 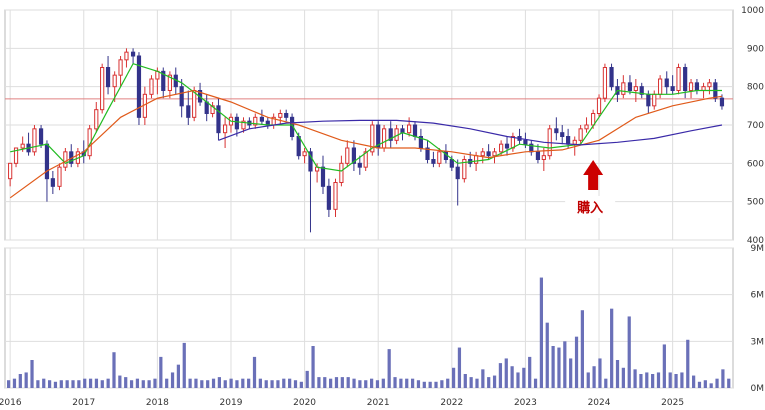 I want to click on price-tick-label: 1000, so click(x=752, y=11).